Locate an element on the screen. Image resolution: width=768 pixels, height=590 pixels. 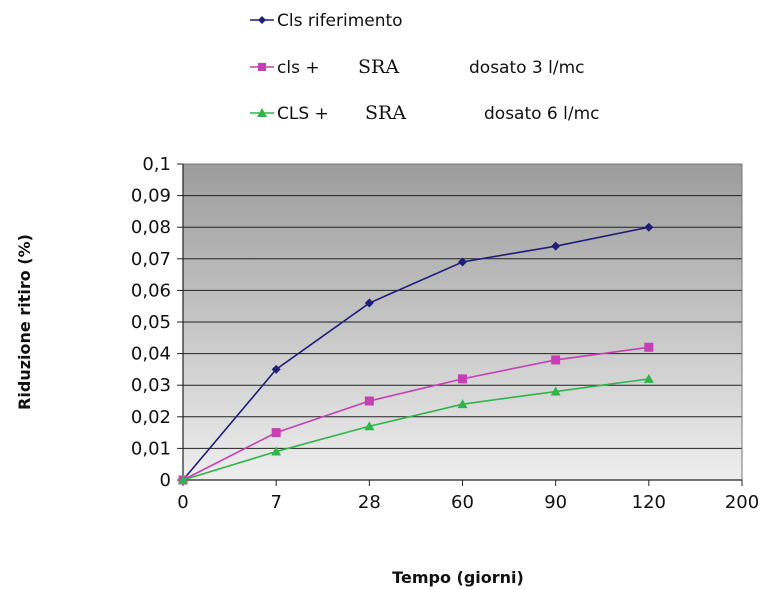
legend-item-sra-6: CLS + SRA dosato 6 l/mc is located at coordinates (425, 113).